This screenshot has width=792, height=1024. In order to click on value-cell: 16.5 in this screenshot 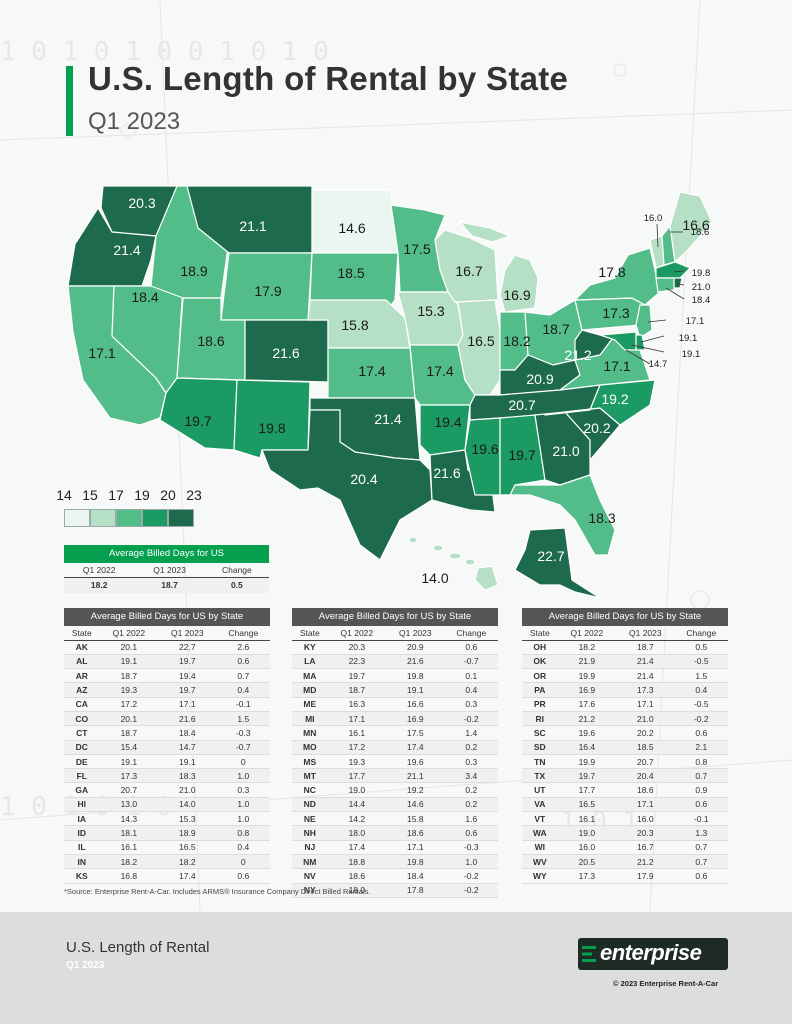, I will do `click(587, 805)`.